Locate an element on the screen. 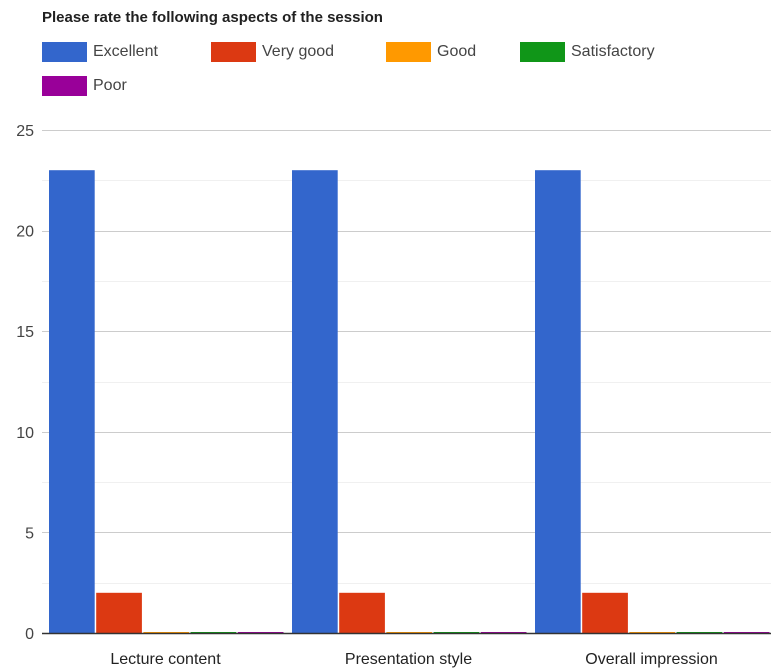 This screenshot has width=771, height=668. legend-label-satisfactory: Satisfactory is located at coordinates (613, 51).